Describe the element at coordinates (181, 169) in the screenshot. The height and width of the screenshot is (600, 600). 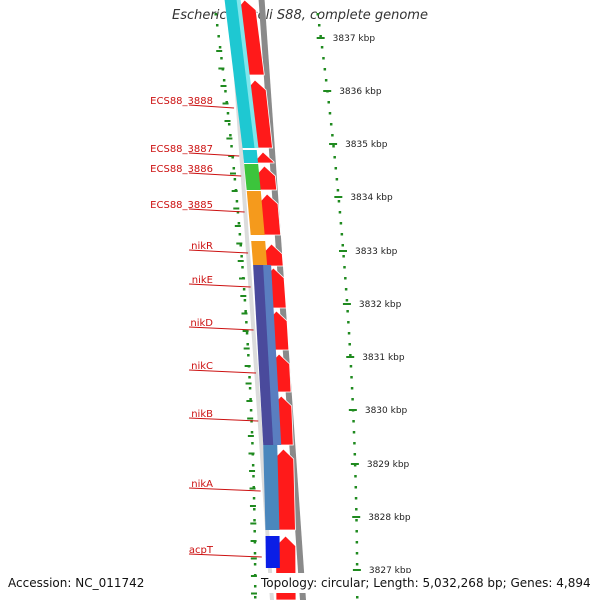
I see `gene-label: ECS88_3886` at that location.